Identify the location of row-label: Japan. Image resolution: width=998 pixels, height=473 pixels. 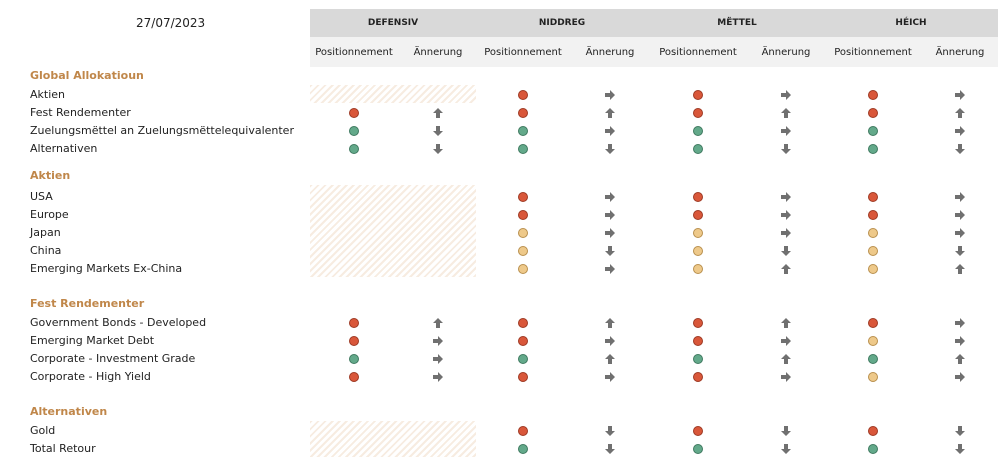
(45, 232).